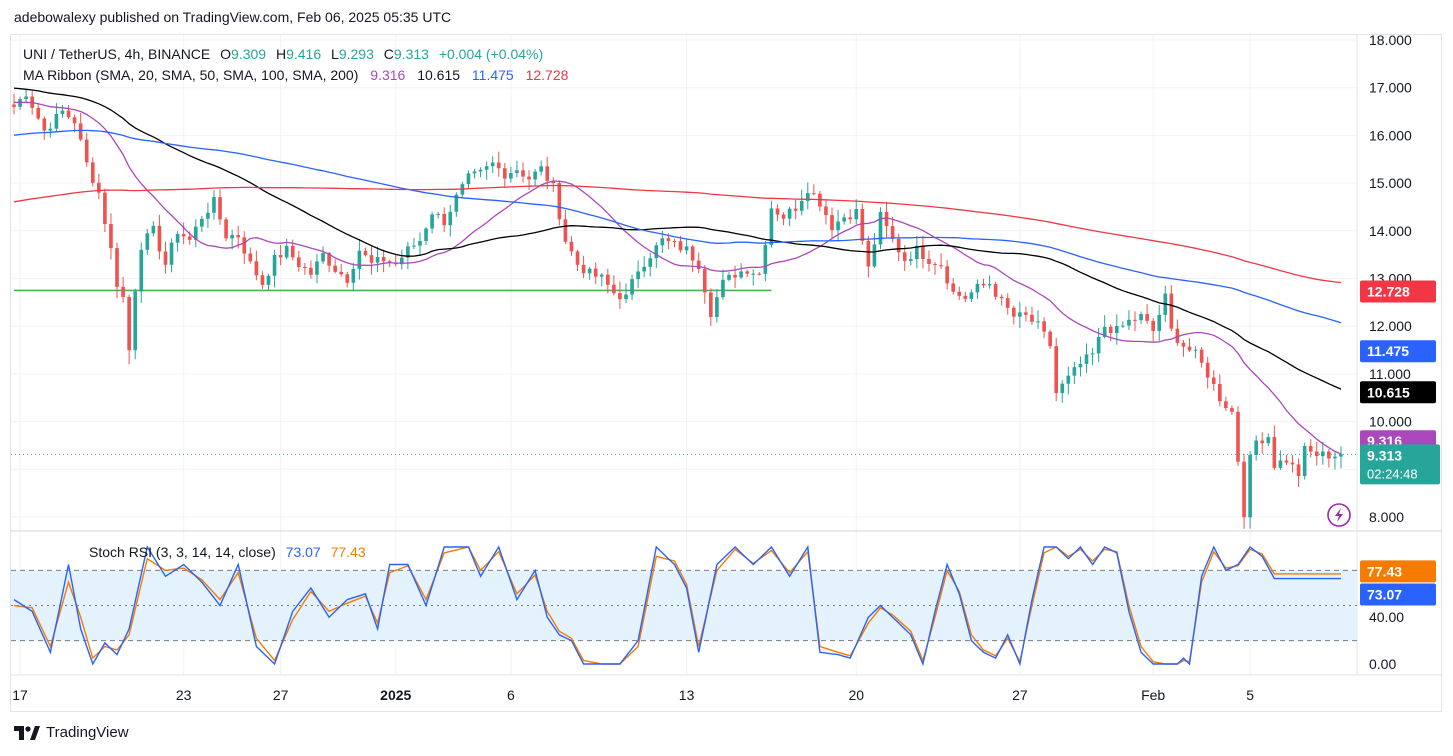 The width and height of the screenshot is (1453, 756). What do you see at coordinates (182, 552) in the screenshot?
I see `stoch-title: Stoch RSI (3, 3, 14, 14, close)` at bounding box center [182, 552].